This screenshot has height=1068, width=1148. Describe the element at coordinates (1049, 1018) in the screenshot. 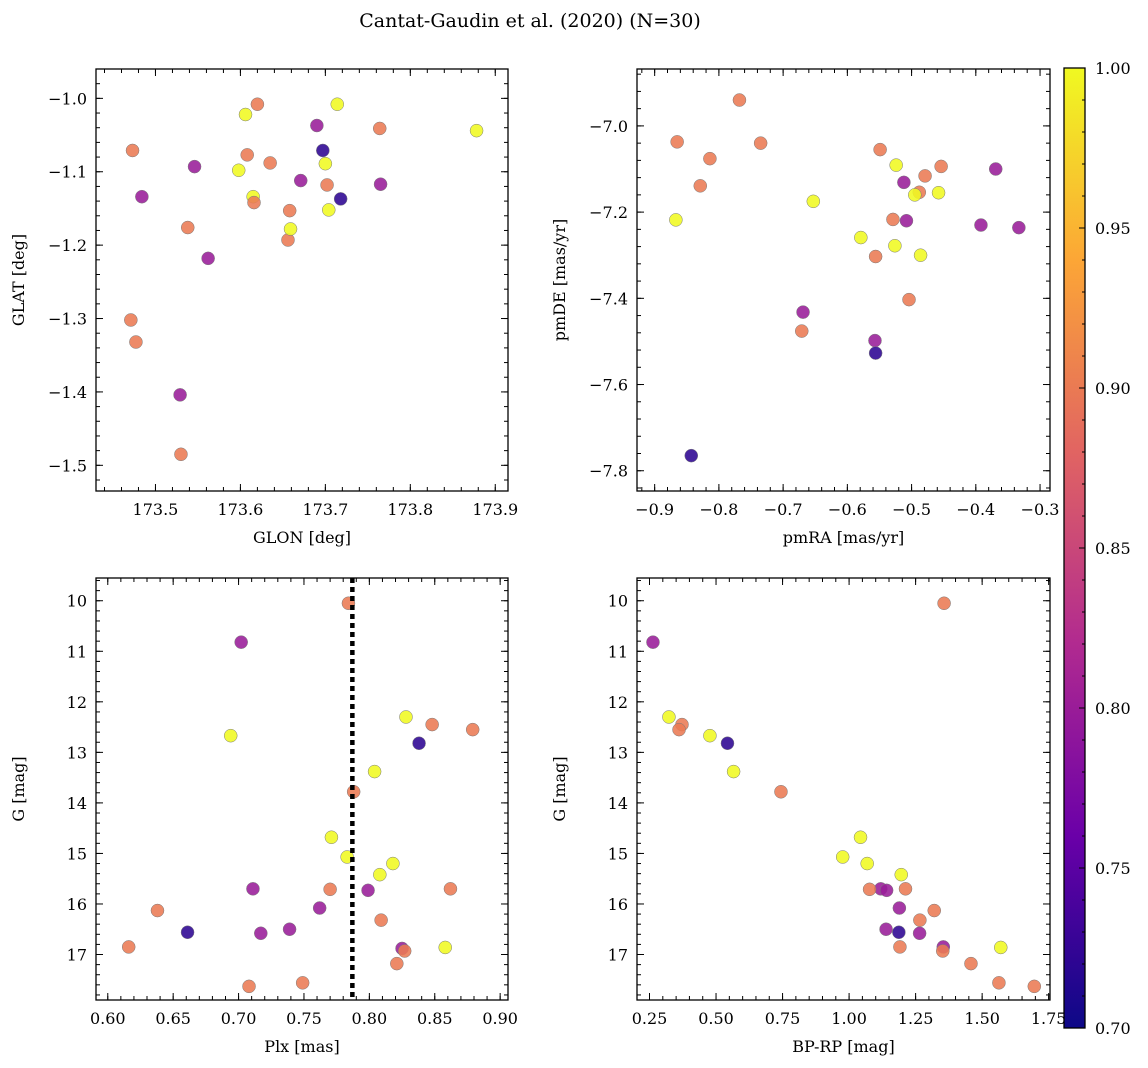

I see `x-tick-label: 1.75` at that location.